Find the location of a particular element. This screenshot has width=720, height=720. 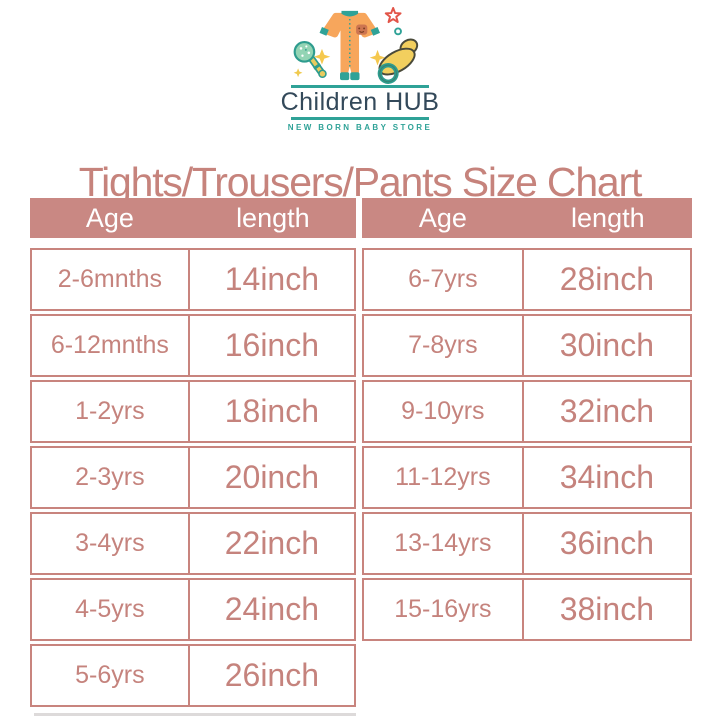

length-cell: 38inch is located at coordinates (606, 609).